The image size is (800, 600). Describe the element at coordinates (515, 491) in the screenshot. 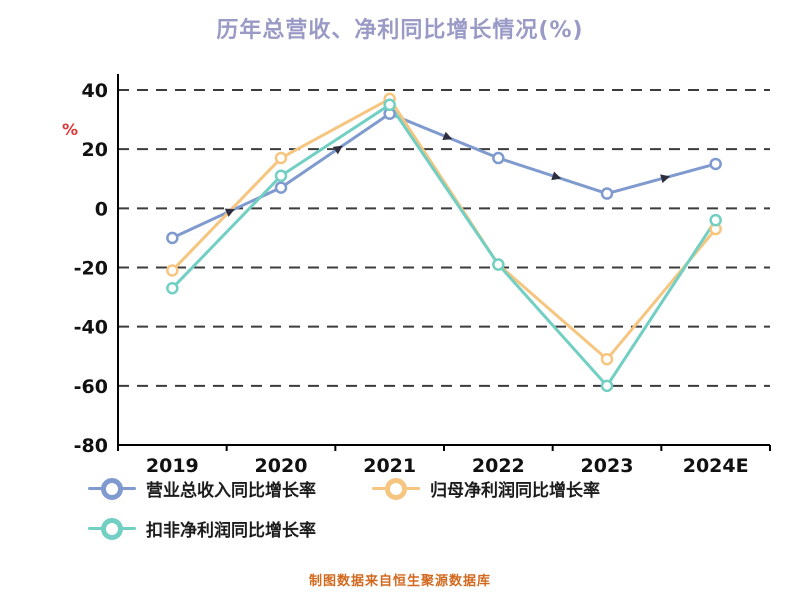

I see `legend-label: 归母净利润同比增长率` at that location.